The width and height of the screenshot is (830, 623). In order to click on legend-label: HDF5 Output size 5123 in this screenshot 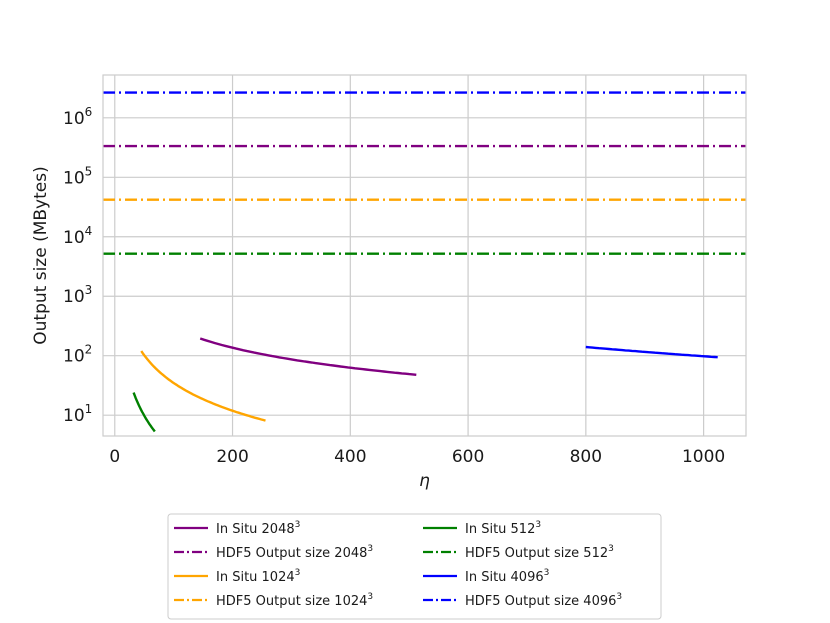, I will do `click(539, 552)`.